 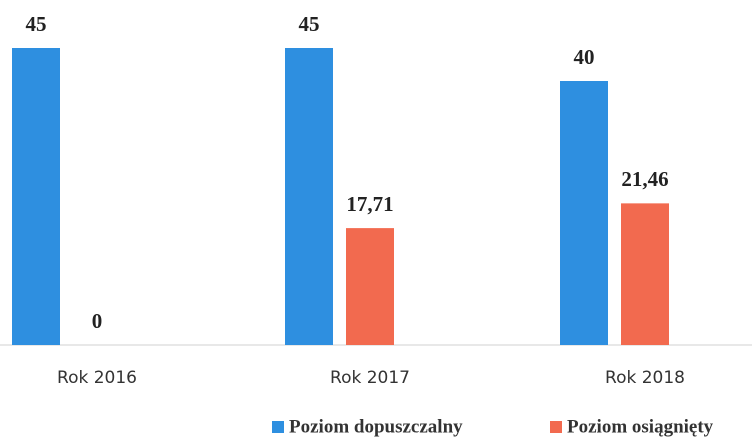 What do you see at coordinates (370, 378) in the screenshot?
I see `x-tick-label: Rok 2017` at bounding box center [370, 378].